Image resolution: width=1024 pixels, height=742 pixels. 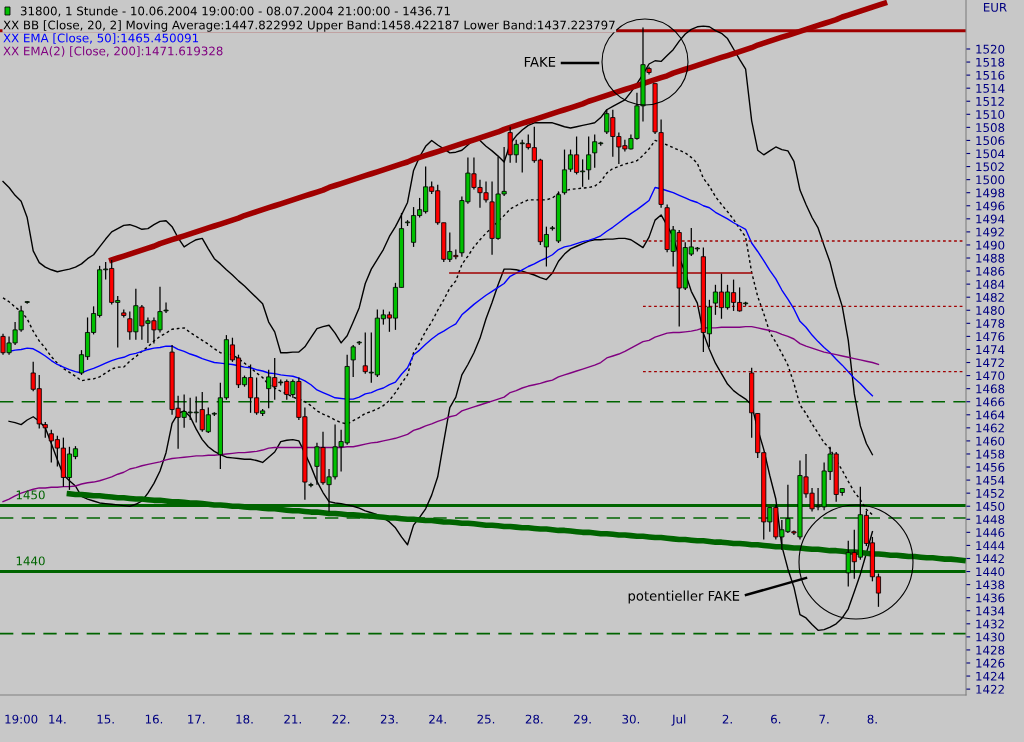 What do you see at coordinates (990, 363) in the screenshot?
I see `y-tick-label: 1472` at bounding box center [990, 363].